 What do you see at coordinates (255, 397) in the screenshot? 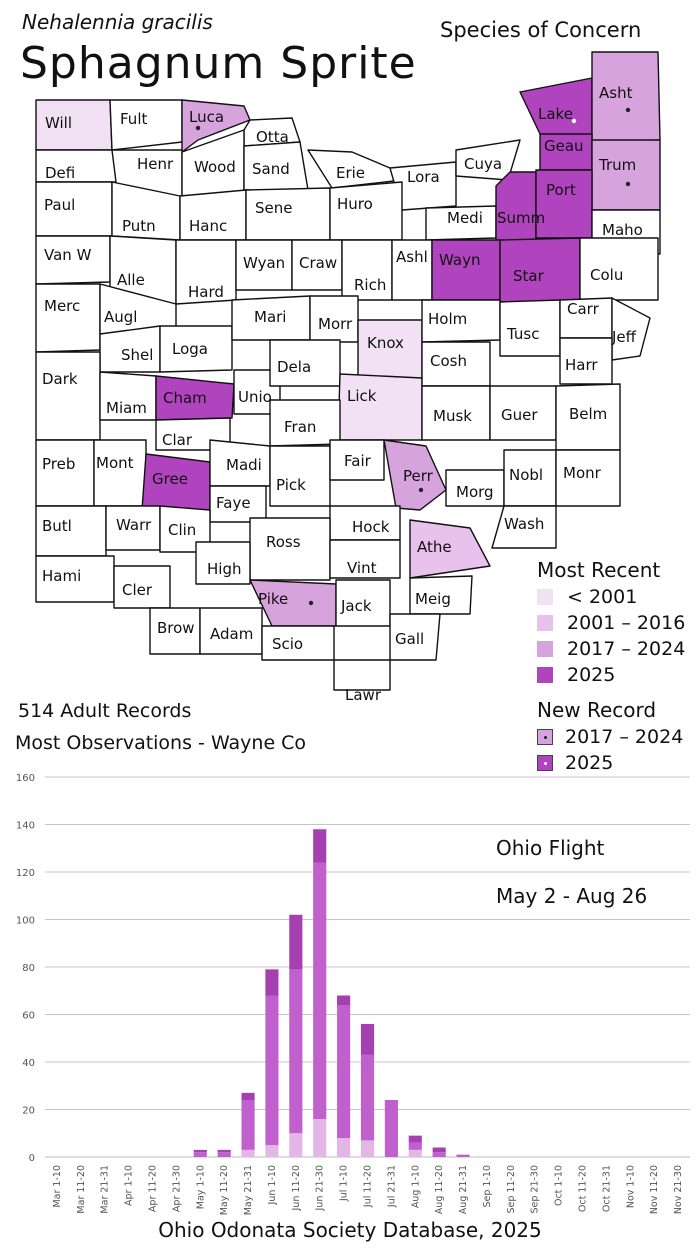
I see `county-label: Unio` at bounding box center [255, 397].